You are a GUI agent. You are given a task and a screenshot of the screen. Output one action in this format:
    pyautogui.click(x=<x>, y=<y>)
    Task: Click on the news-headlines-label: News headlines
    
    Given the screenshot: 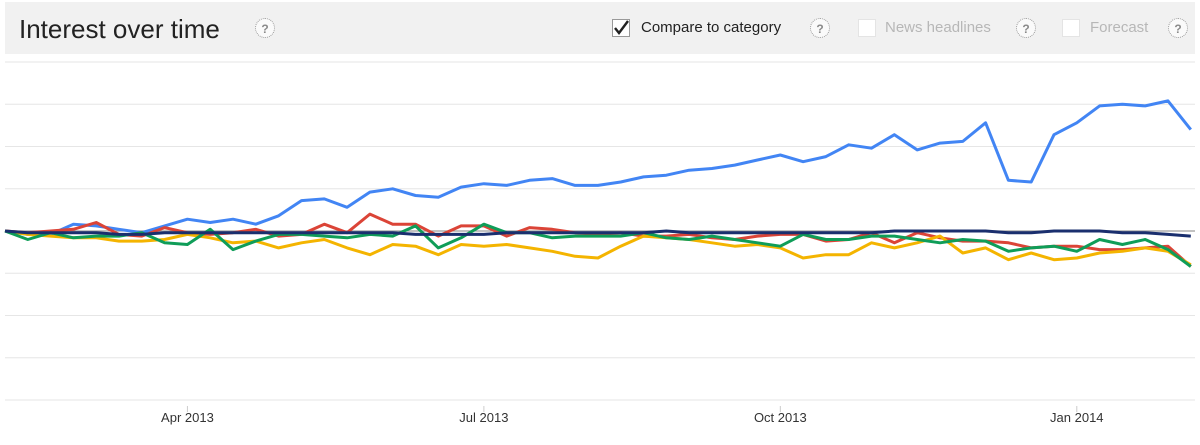 What is the action you would take?
    pyautogui.click(x=938, y=27)
    